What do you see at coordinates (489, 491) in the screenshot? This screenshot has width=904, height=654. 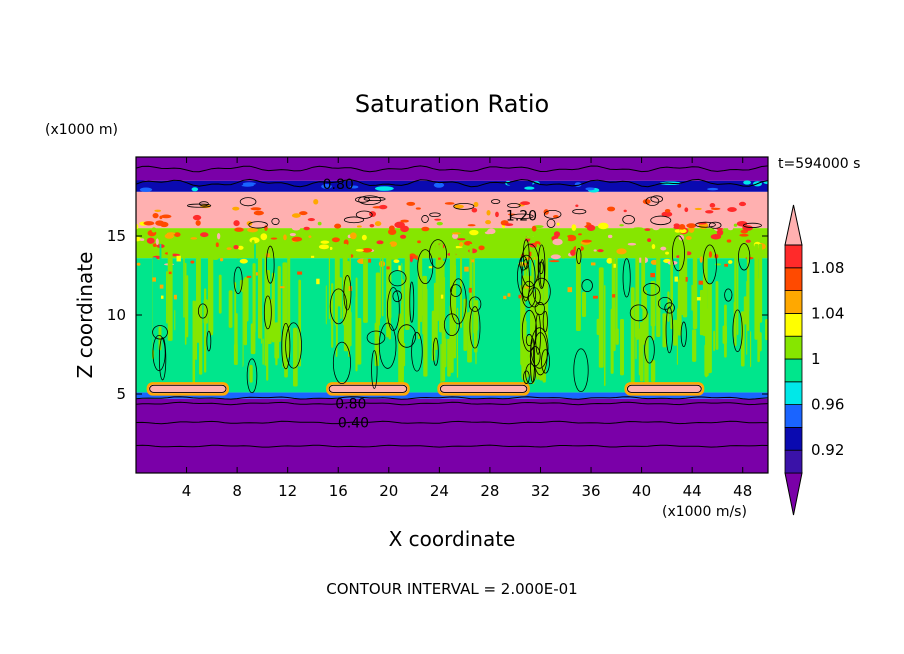 I see `x-tick-label: 28` at bounding box center [489, 491].